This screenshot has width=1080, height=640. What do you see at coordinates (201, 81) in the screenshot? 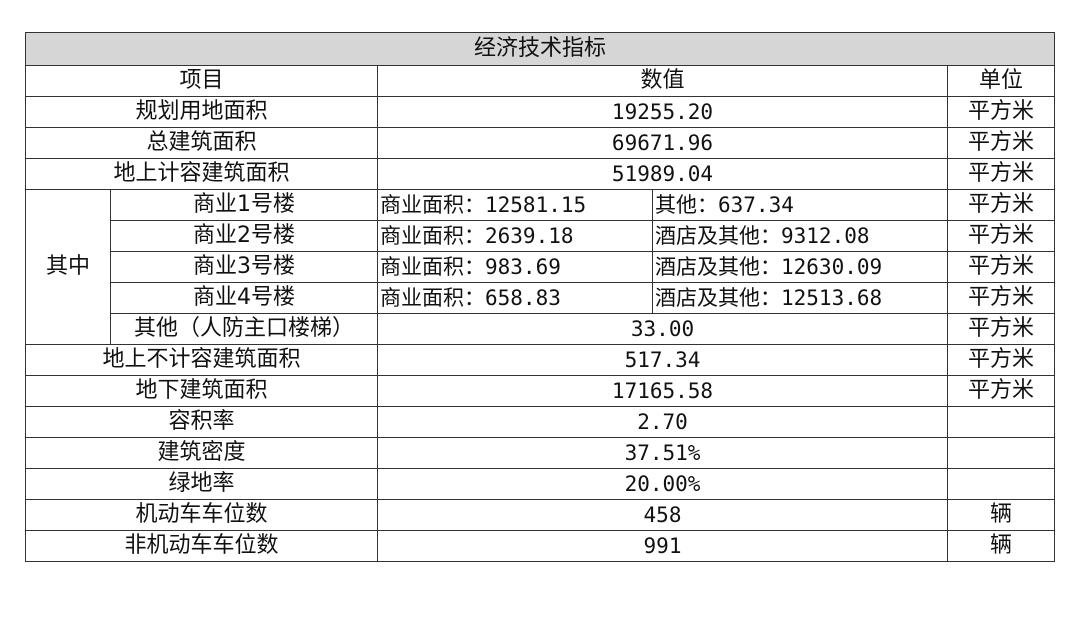
I see `header-item: 项目` at bounding box center [201, 81].